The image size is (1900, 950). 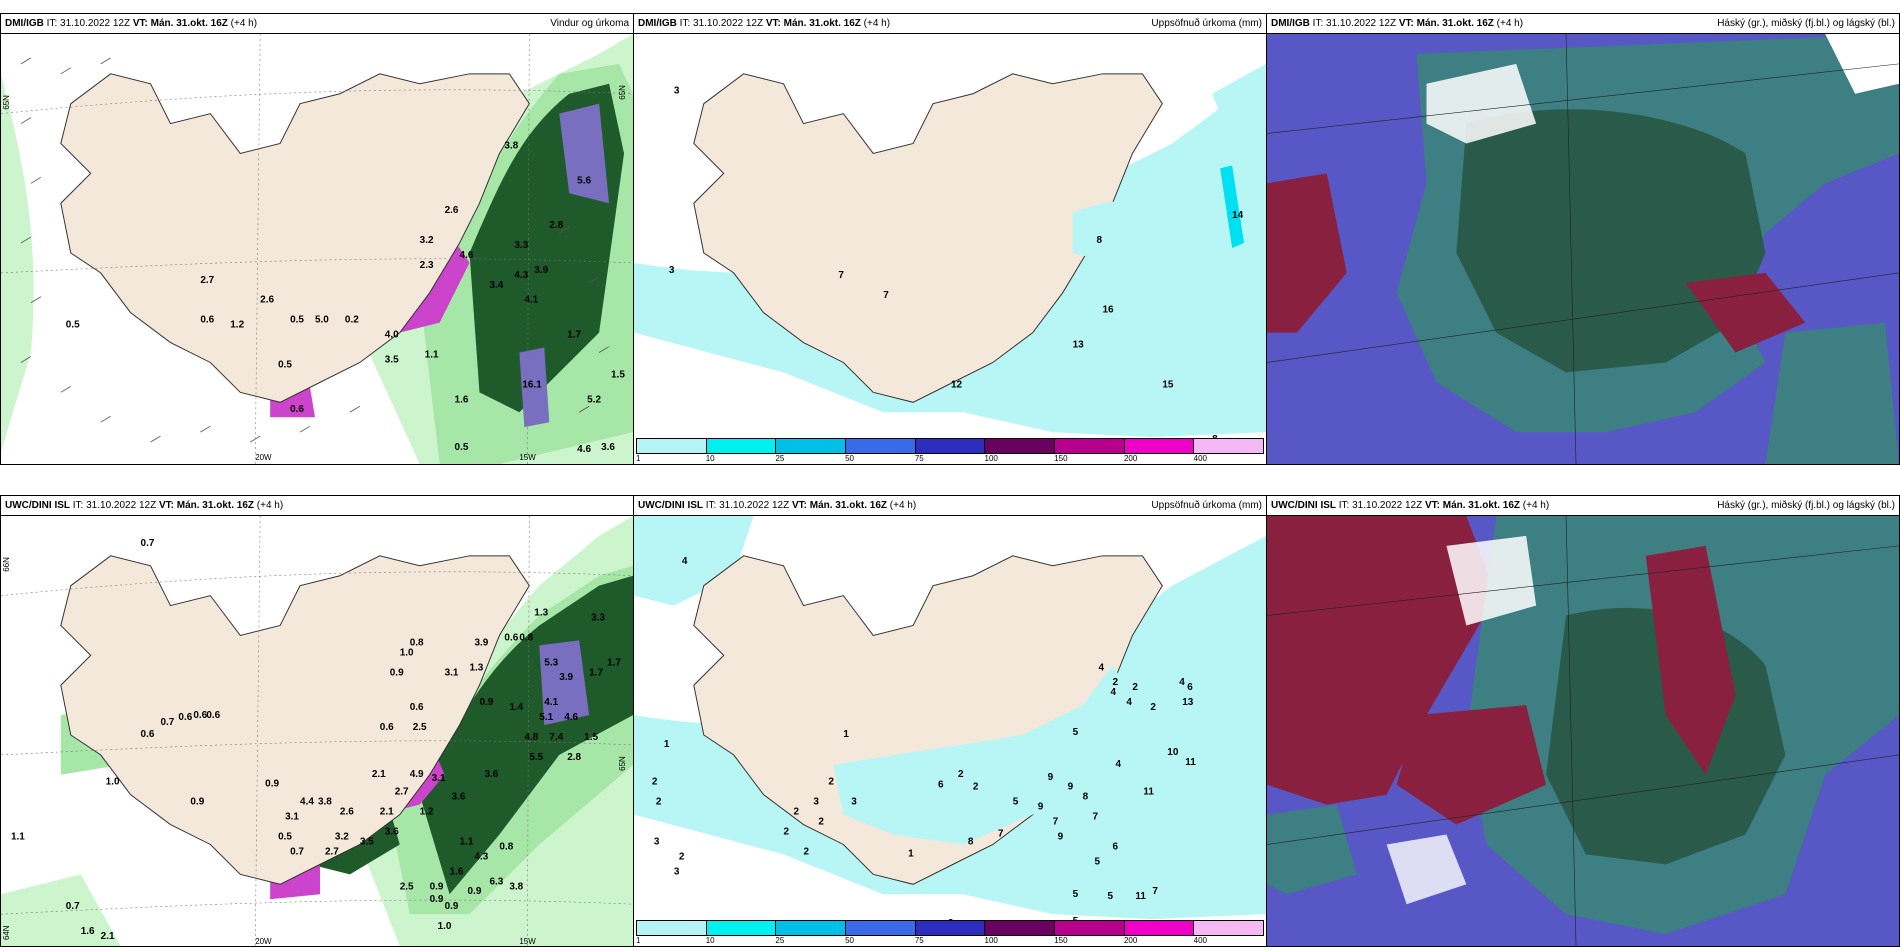 What do you see at coordinates (991, 940) in the screenshot?
I see `legend-tick: 100` at bounding box center [991, 940].